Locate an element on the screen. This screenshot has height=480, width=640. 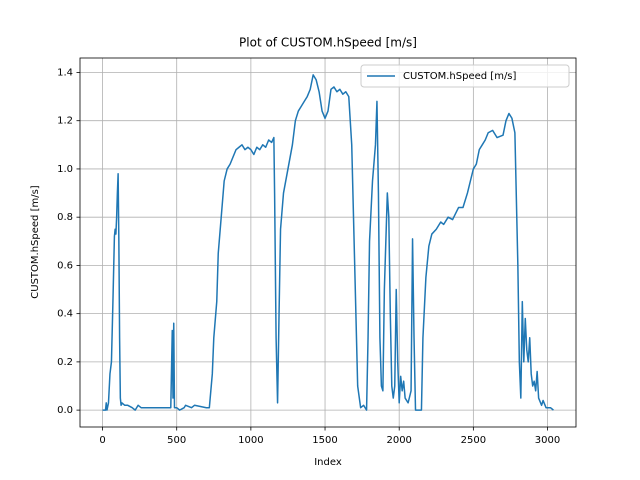
y-tick-label: 0.6 is located at coordinates (65, 265).